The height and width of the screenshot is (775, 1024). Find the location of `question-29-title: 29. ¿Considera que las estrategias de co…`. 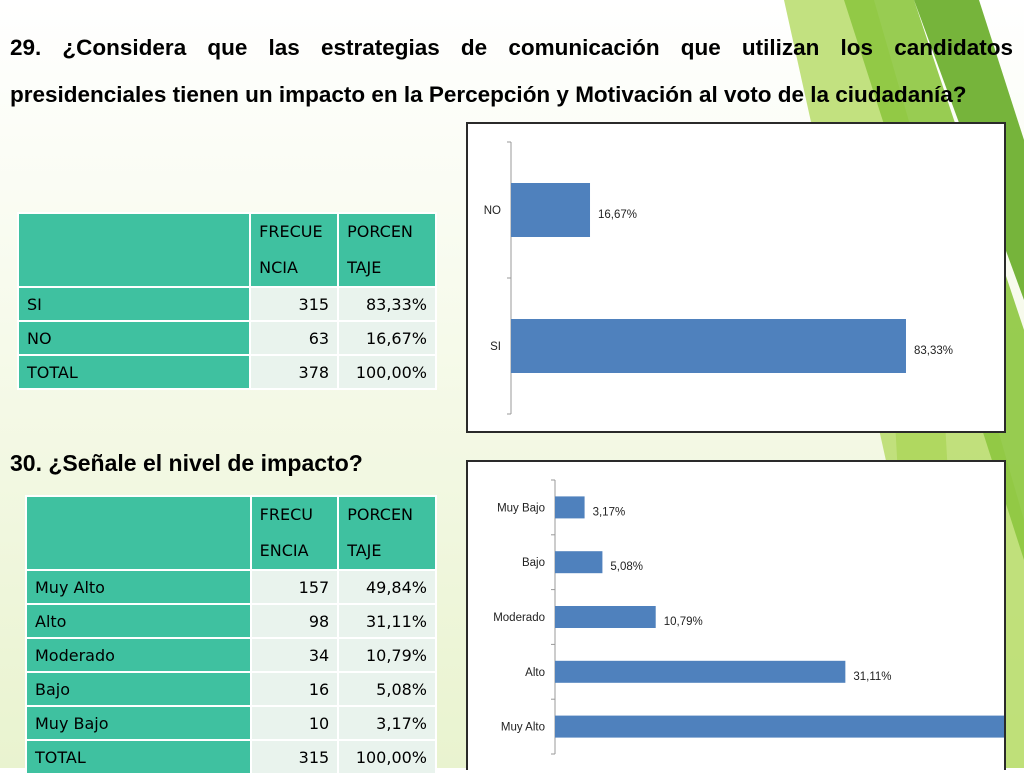

question-29-title: 29. ¿Considera que las estrategias de co… is located at coordinates (511, 71).